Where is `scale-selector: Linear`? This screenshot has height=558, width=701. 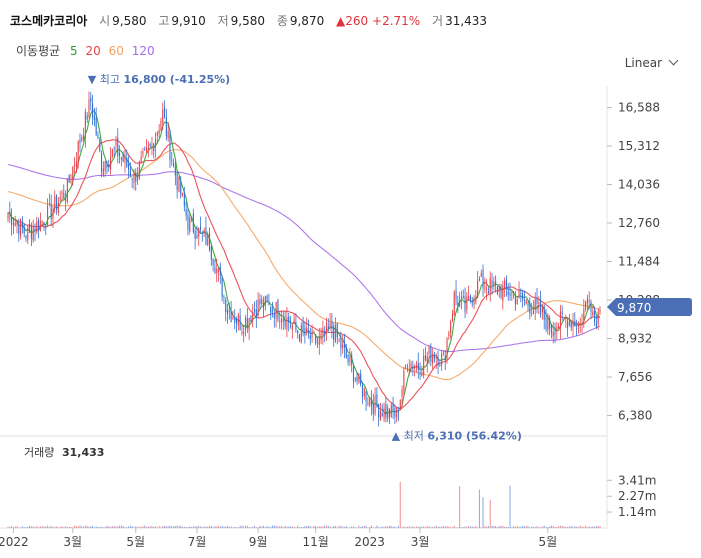 scale-selector: Linear is located at coordinates (651, 62).